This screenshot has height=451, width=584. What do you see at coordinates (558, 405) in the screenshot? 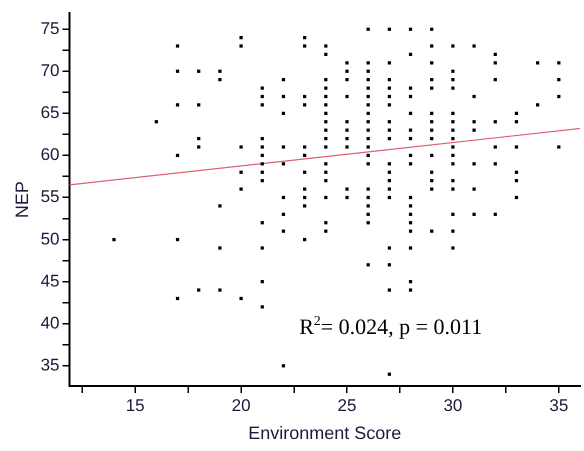
I see `x-tick-label: 35` at bounding box center [558, 405].